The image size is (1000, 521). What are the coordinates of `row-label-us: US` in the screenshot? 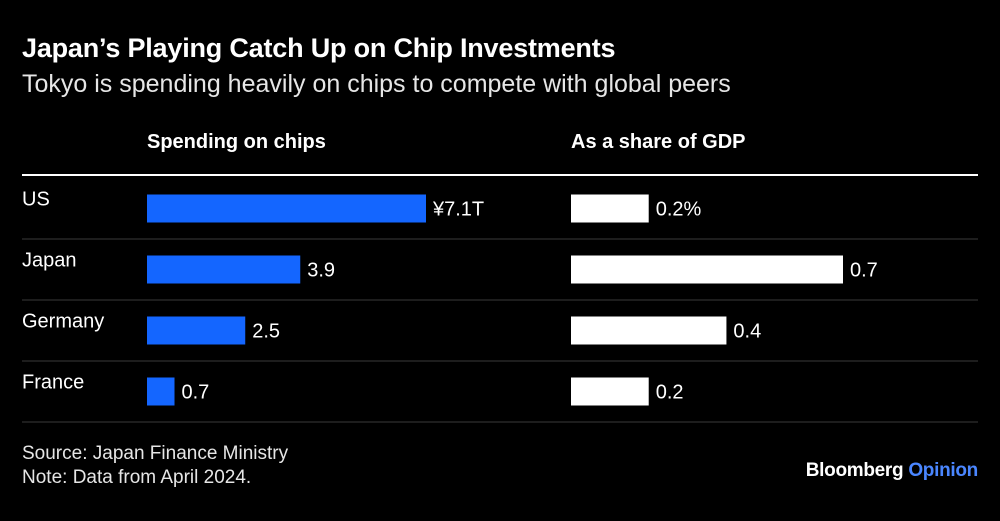 It's located at (36, 200).